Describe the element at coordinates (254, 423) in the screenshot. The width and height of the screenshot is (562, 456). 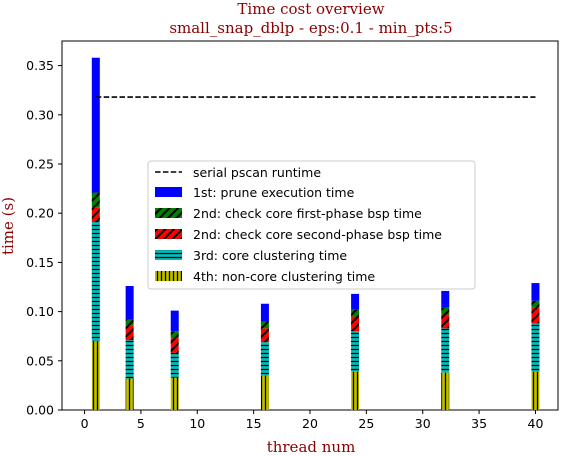
I see `x-tick-label: 15` at that location.